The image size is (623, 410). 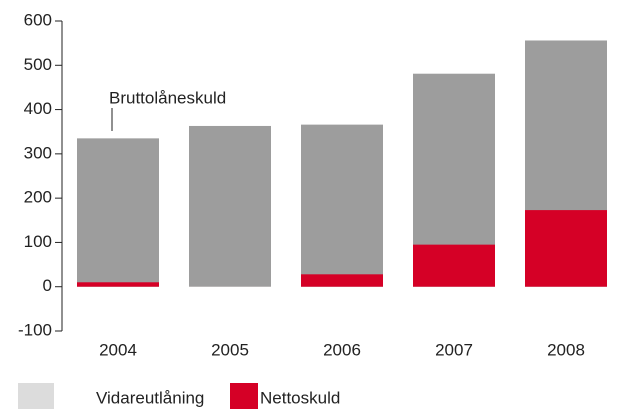 I want to click on x-tick-label: 2004, so click(x=118, y=349).